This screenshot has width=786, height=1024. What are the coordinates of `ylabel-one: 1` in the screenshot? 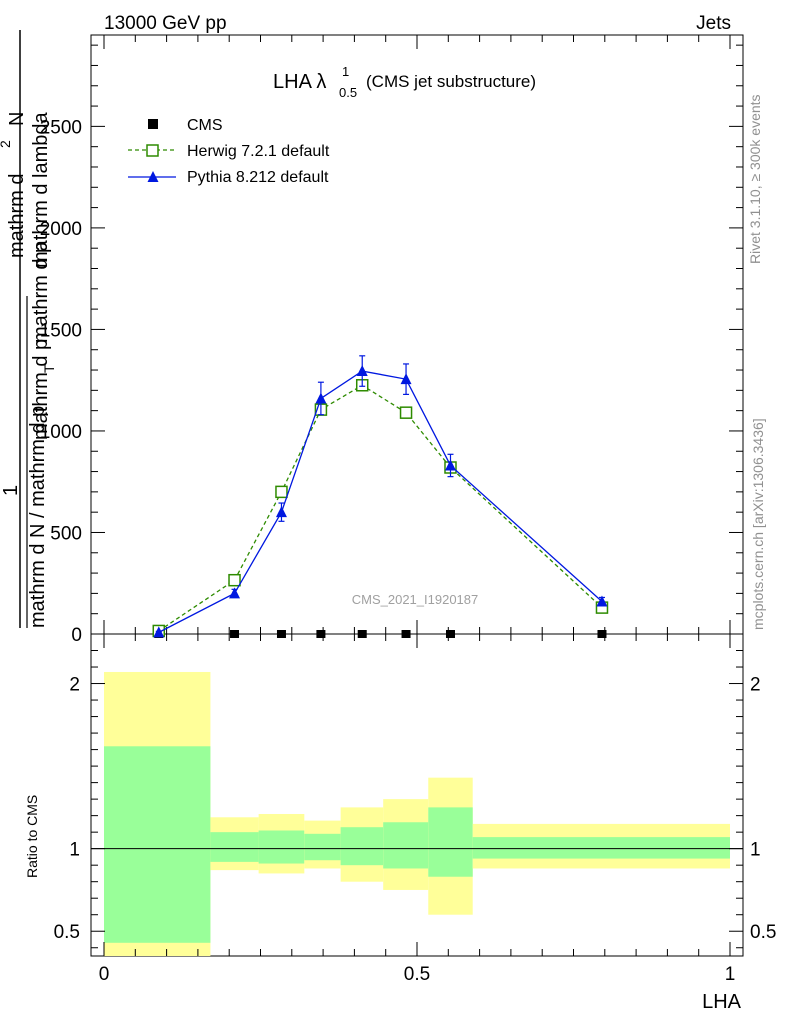 It's located at (11, 490).